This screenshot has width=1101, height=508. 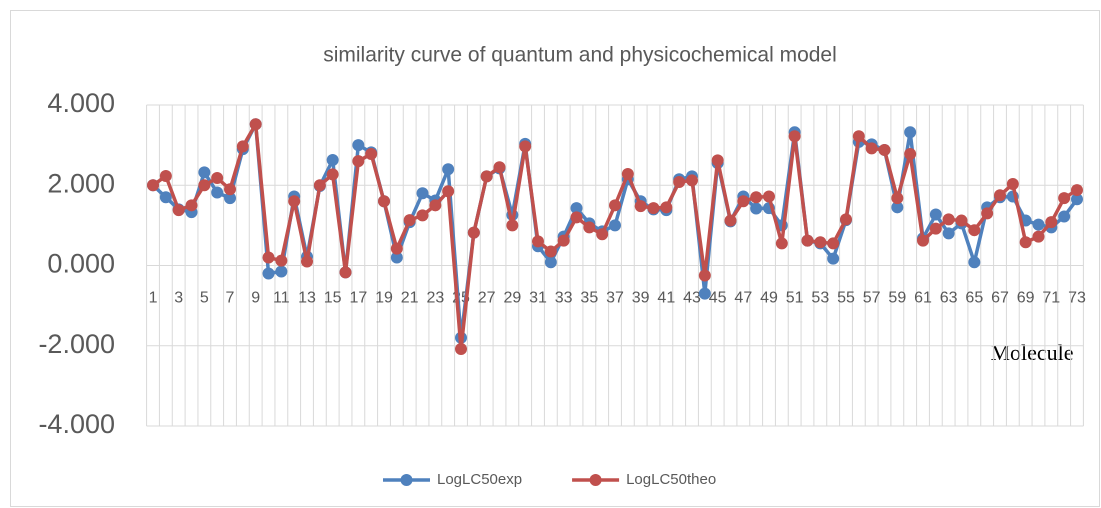 What do you see at coordinates (564, 298) in the screenshot?
I see `x-tick-label: 33` at bounding box center [564, 298].